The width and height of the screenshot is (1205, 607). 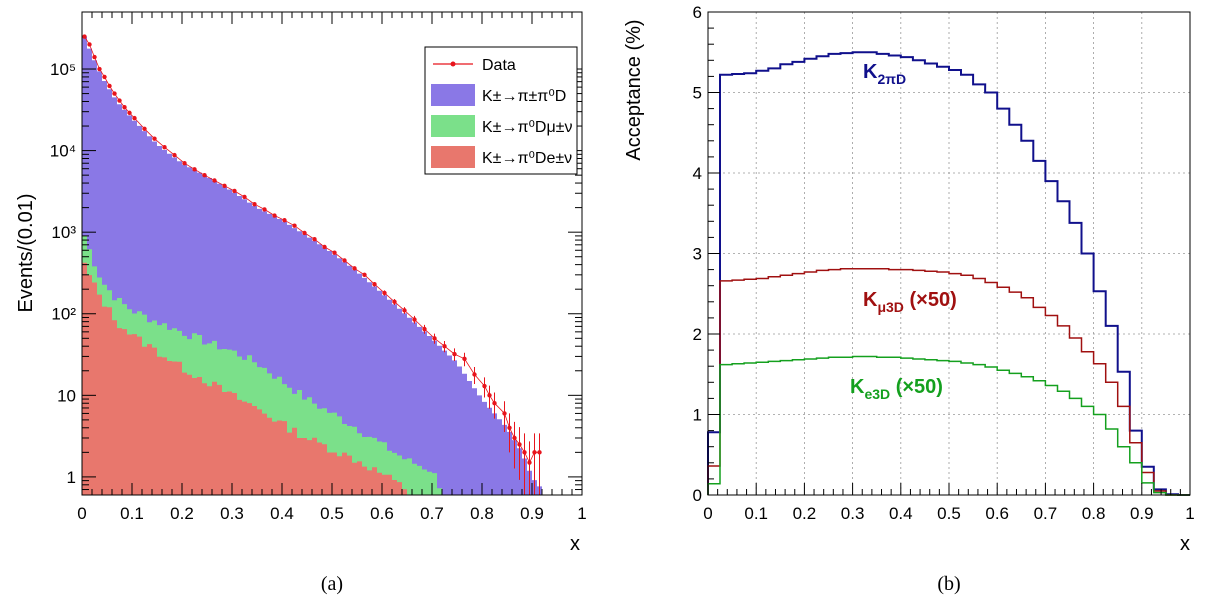 What do you see at coordinates (884, 74) in the screenshot?
I see `series-label: K2πD` at bounding box center [884, 74].